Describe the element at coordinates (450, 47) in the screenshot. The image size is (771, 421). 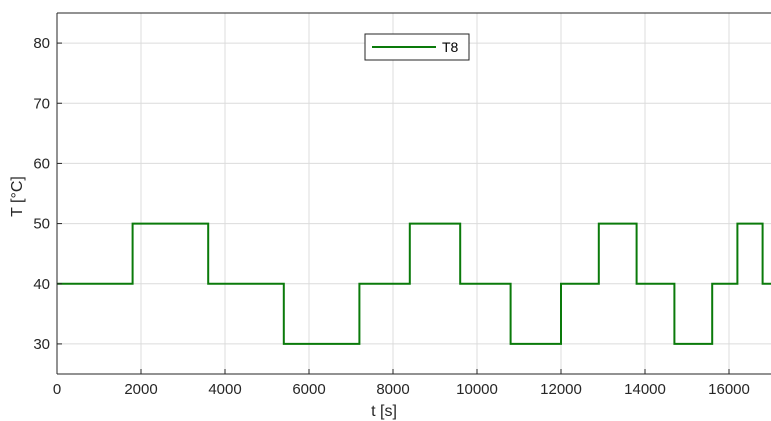
I see `legend-label-t8: T8` at that location.